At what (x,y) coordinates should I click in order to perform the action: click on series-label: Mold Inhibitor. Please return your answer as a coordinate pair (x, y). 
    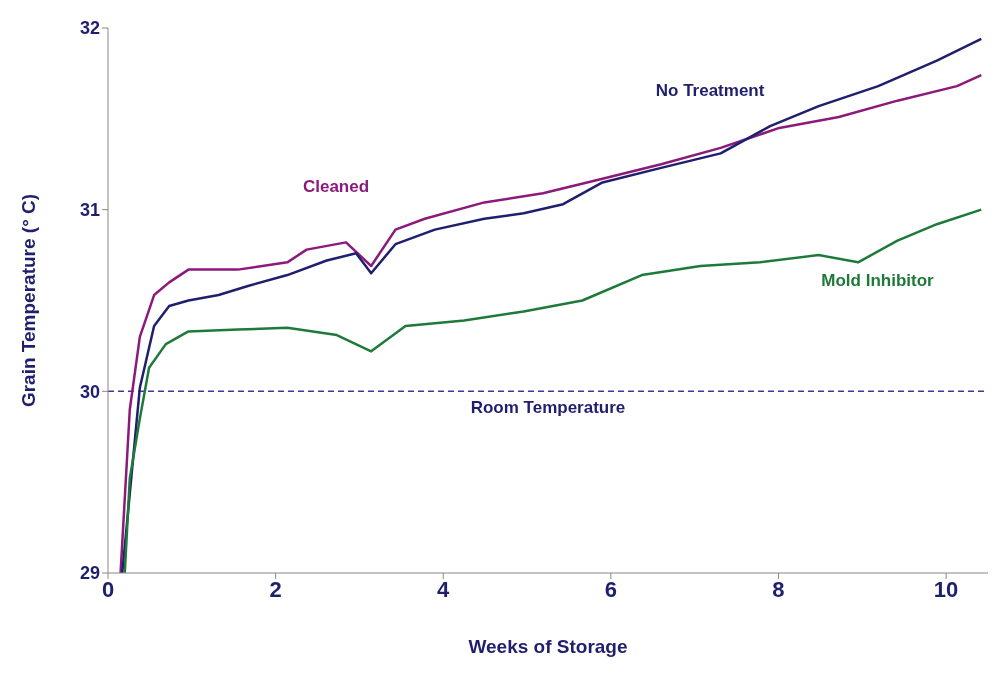
    Looking at the image, I should click on (878, 280).